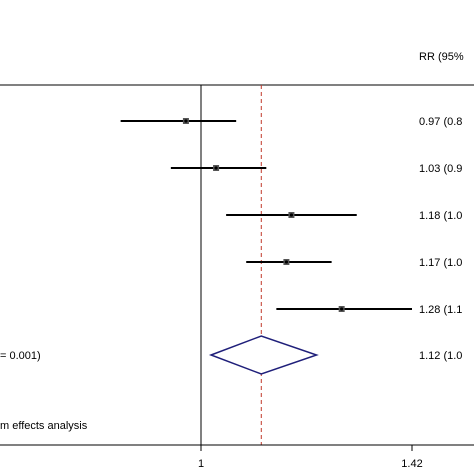 This screenshot has width=474, height=474. I want to click on heterogeneity-text: = 0.001), so click(20, 356).